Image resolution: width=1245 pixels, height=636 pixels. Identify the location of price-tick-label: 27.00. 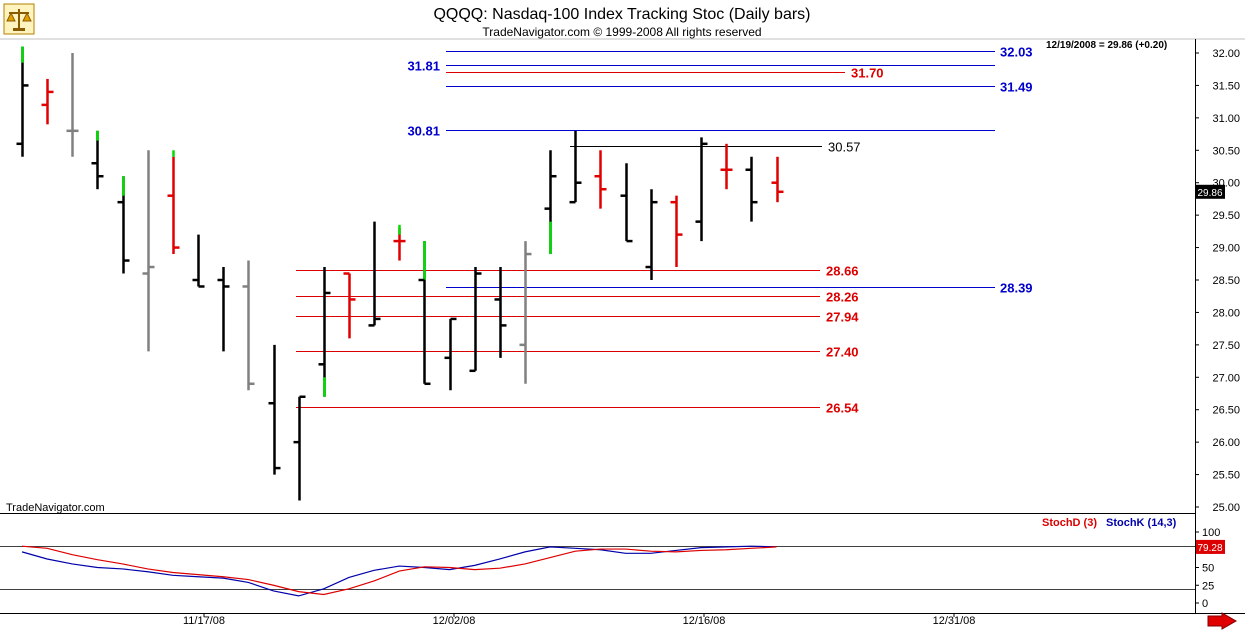
(1226, 378).